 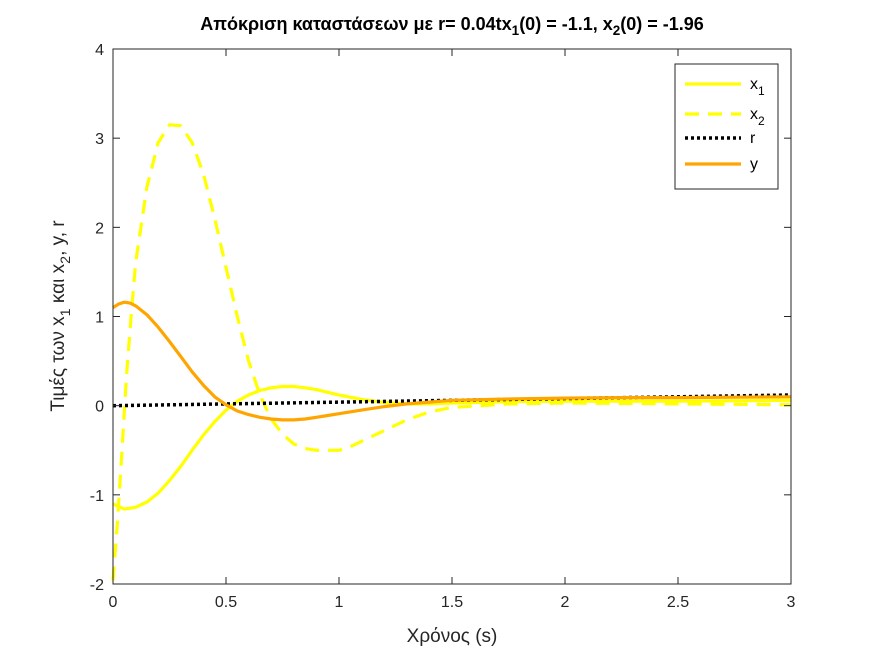 I want to click on x-tick-label: 2, so click(x=565, y=602).